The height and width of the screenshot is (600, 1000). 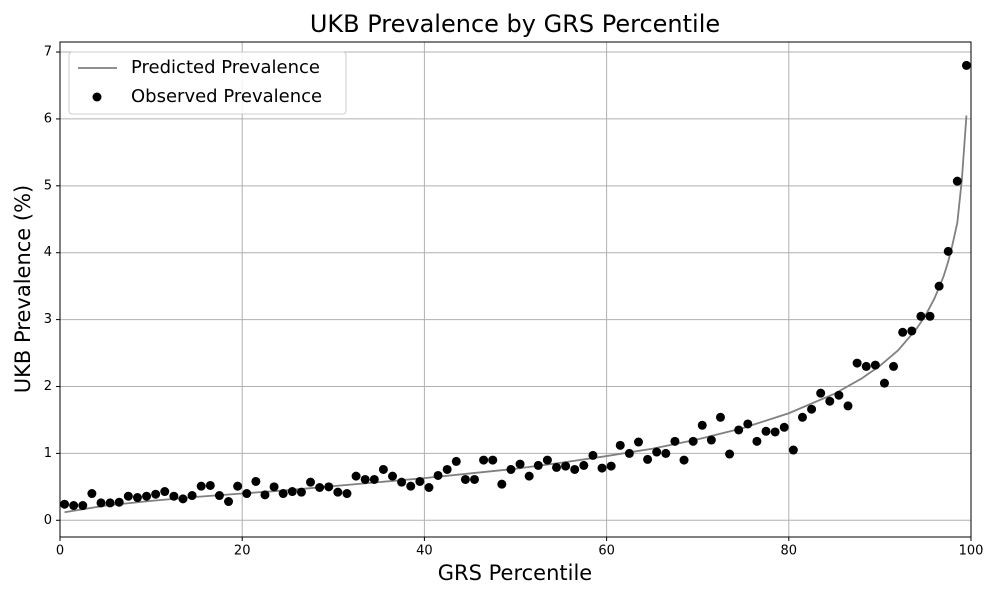 What do you see at coordinates (515, 24) in the screenshot?
I see `chart-title: UKB Prevalence by GRS Percentile` at bounding box center [515, 24].